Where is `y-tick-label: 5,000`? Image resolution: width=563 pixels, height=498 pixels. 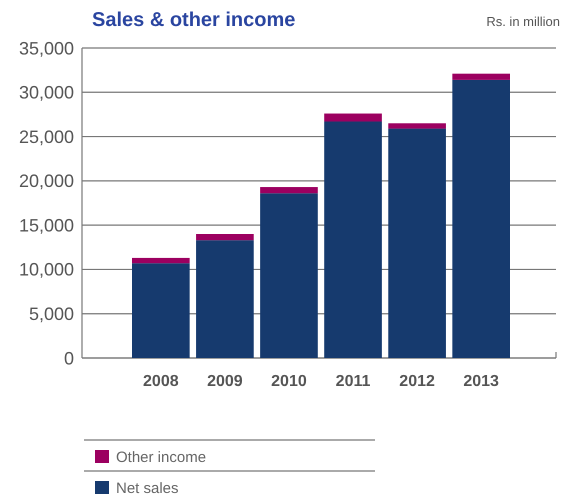
y-tick-label: 5,000 is located at coordinates (51, 314).